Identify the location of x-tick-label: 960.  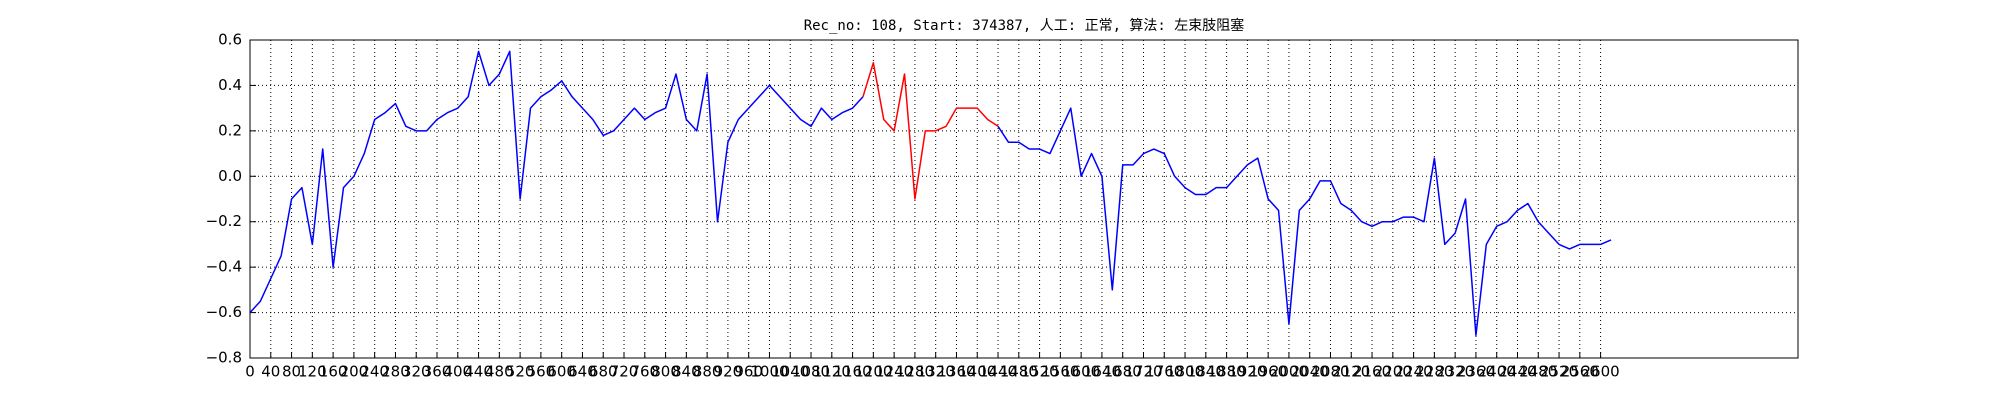
(748, 372).